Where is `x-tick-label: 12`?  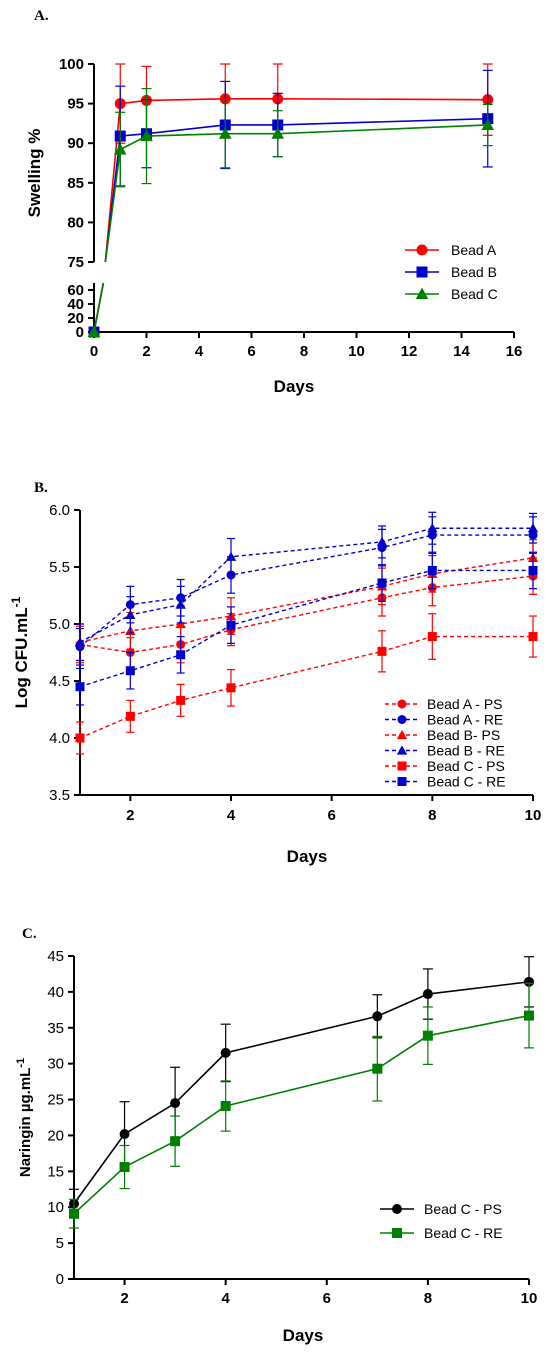
x-tick-label: 12 is located at coordinates (409, 351).